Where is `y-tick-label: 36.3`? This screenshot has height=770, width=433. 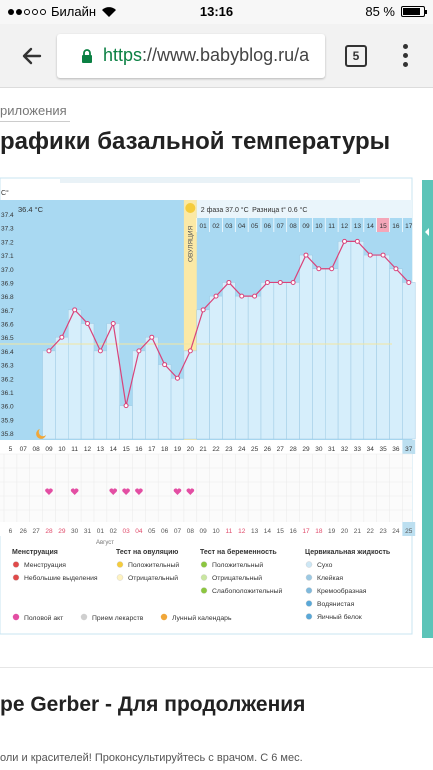
y-tick-label: 36.3 is located at coordinates (7, 366).